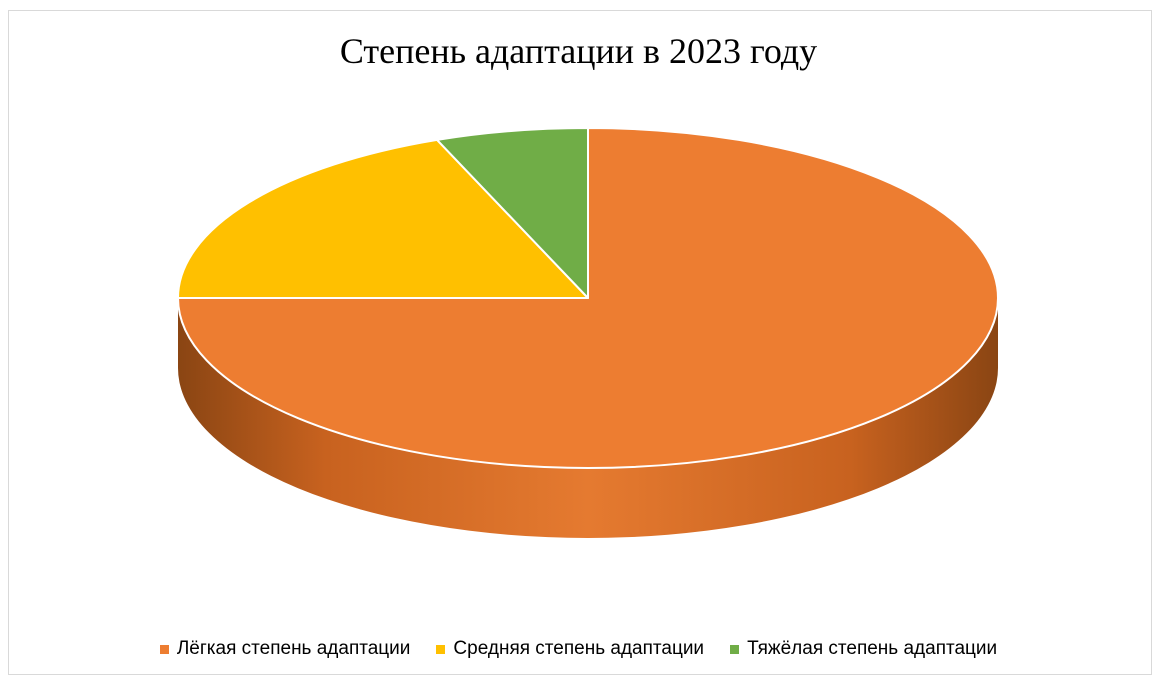 The image size is (1157, 680). Describe the element at coordinates (164, 649) in the screenshot. I see `legend-swatch-light` at that location.